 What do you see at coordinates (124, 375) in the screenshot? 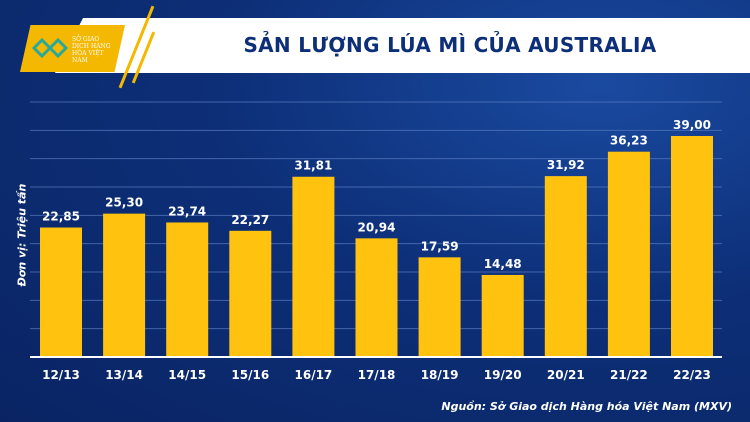
I see `x-tick-label: 13/14` at bounding box center [124, 375].